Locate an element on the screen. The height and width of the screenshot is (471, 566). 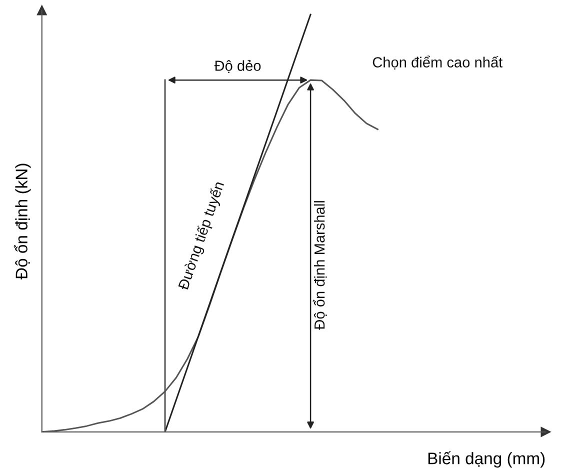
x-axis-title: Biến dạng (mm) is located at coordinates (486, 459).